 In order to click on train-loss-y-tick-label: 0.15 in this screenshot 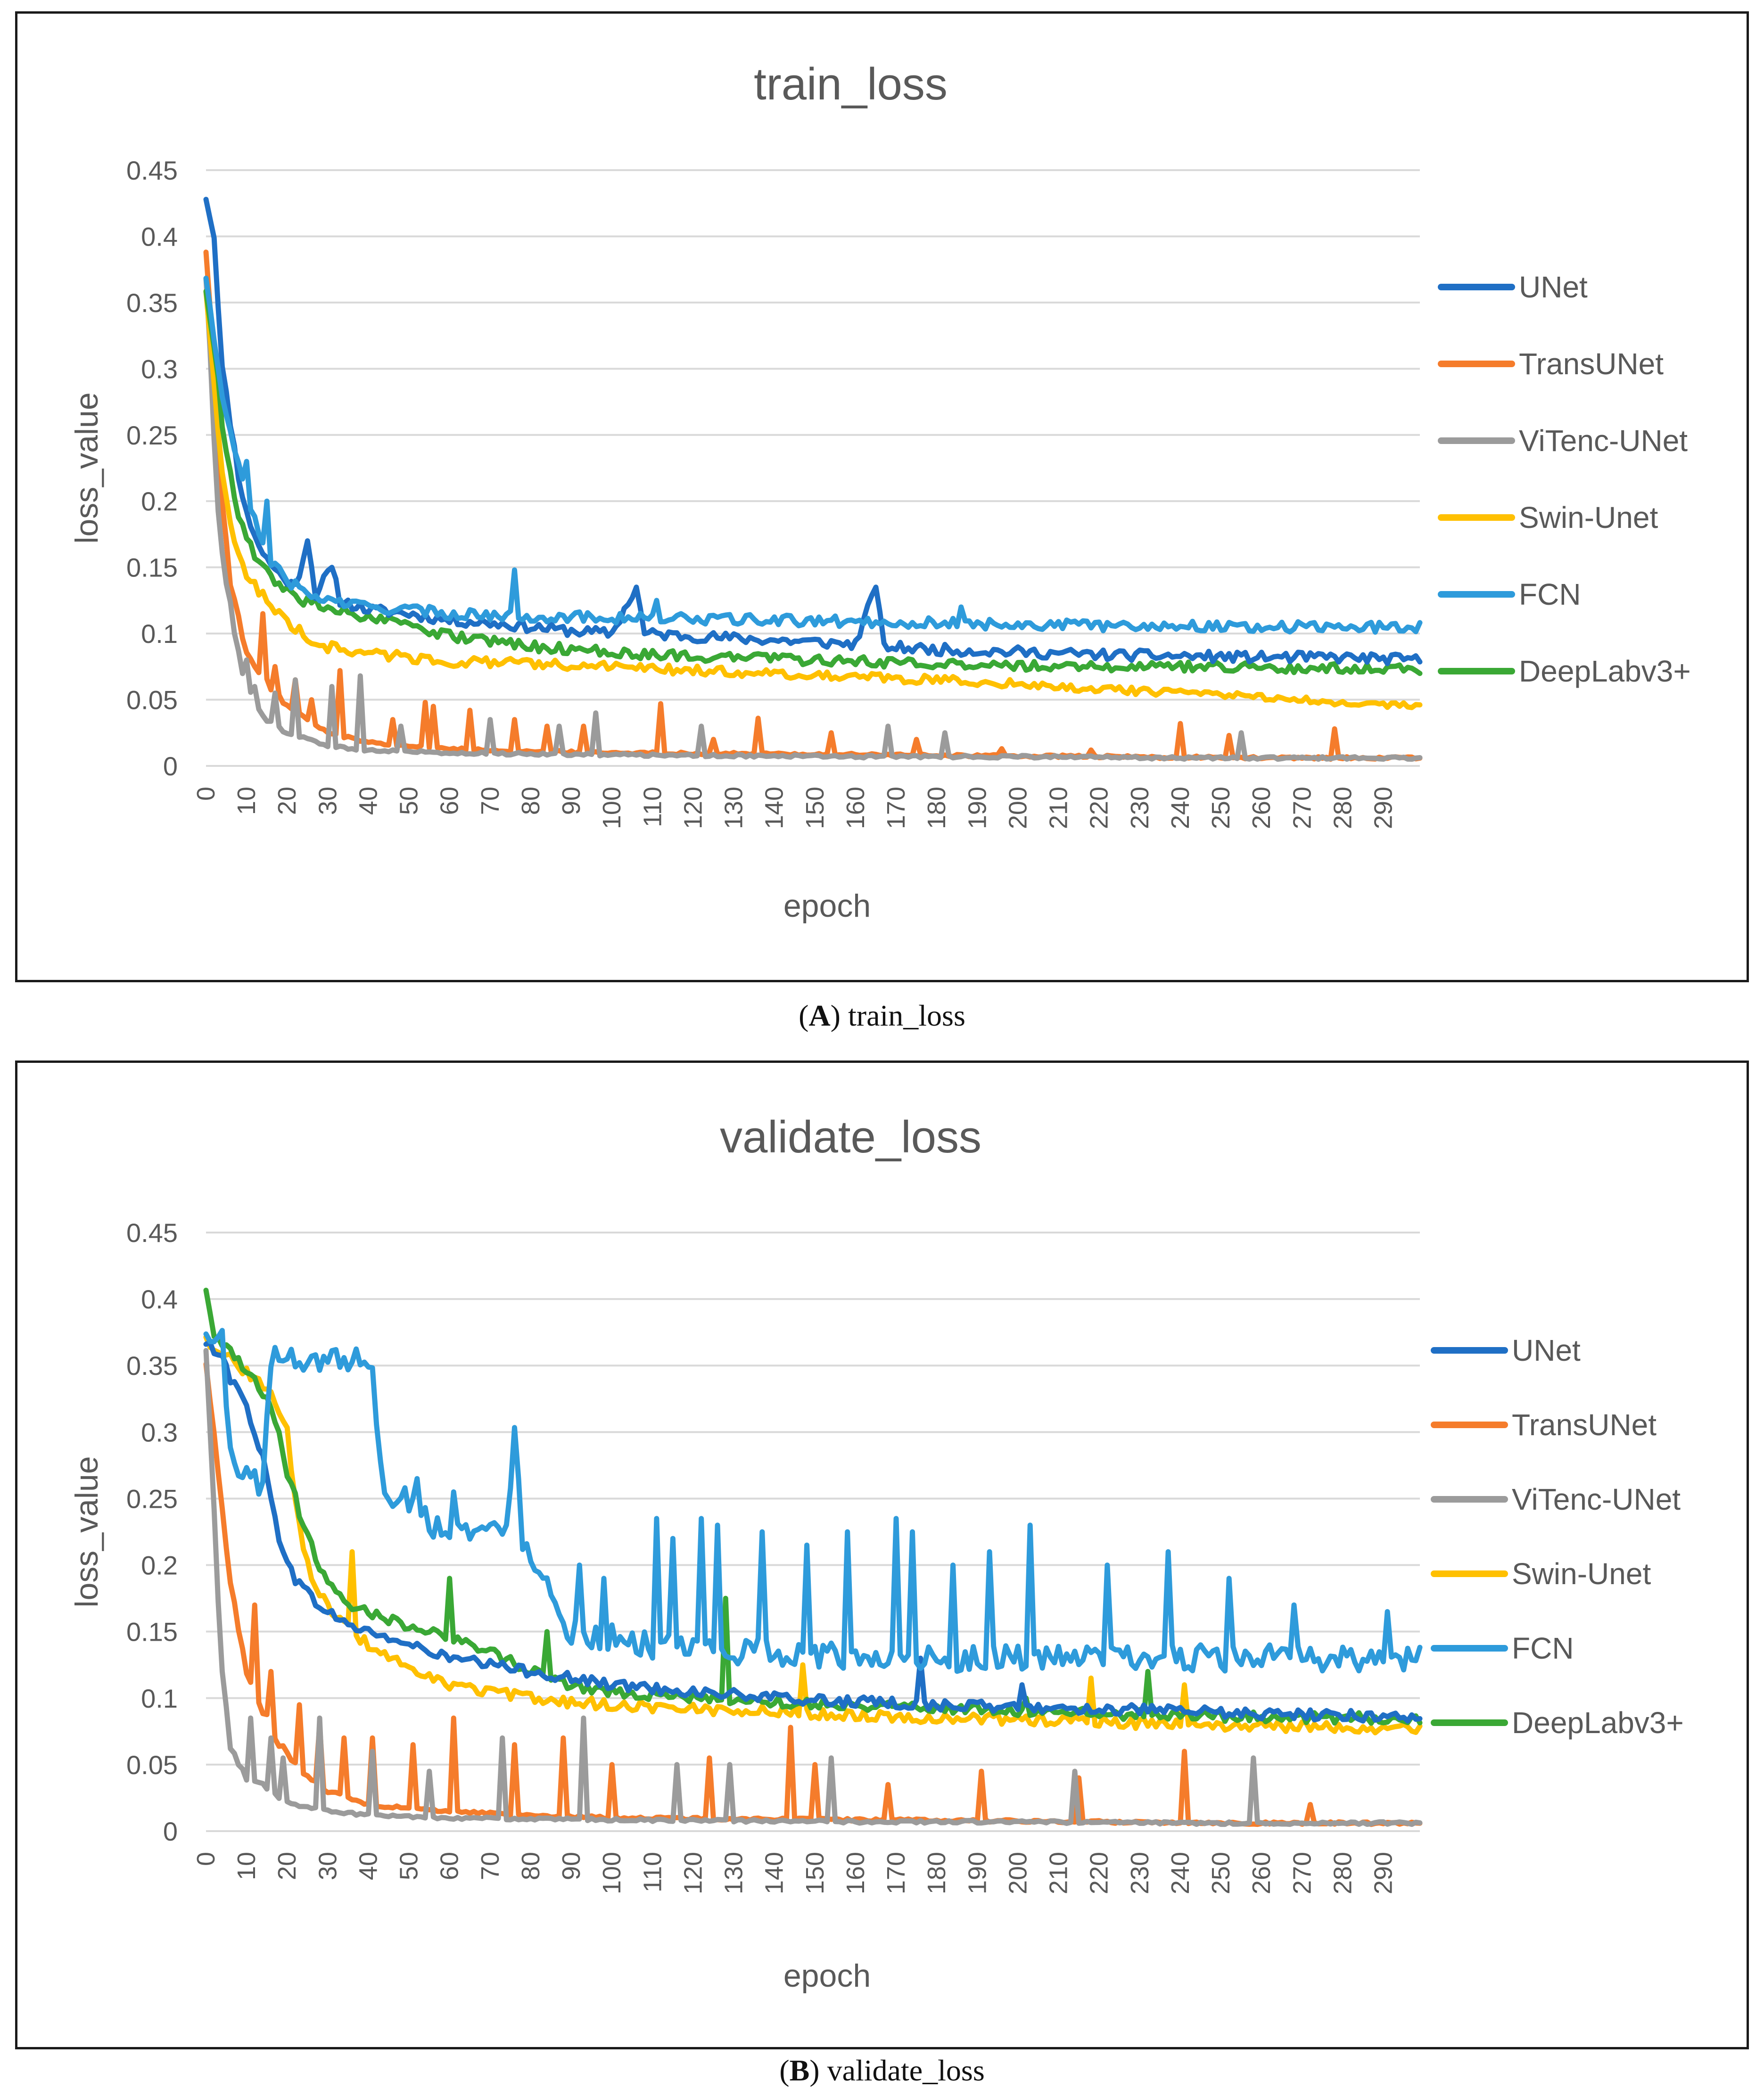, I will do `click(152, 568)`.